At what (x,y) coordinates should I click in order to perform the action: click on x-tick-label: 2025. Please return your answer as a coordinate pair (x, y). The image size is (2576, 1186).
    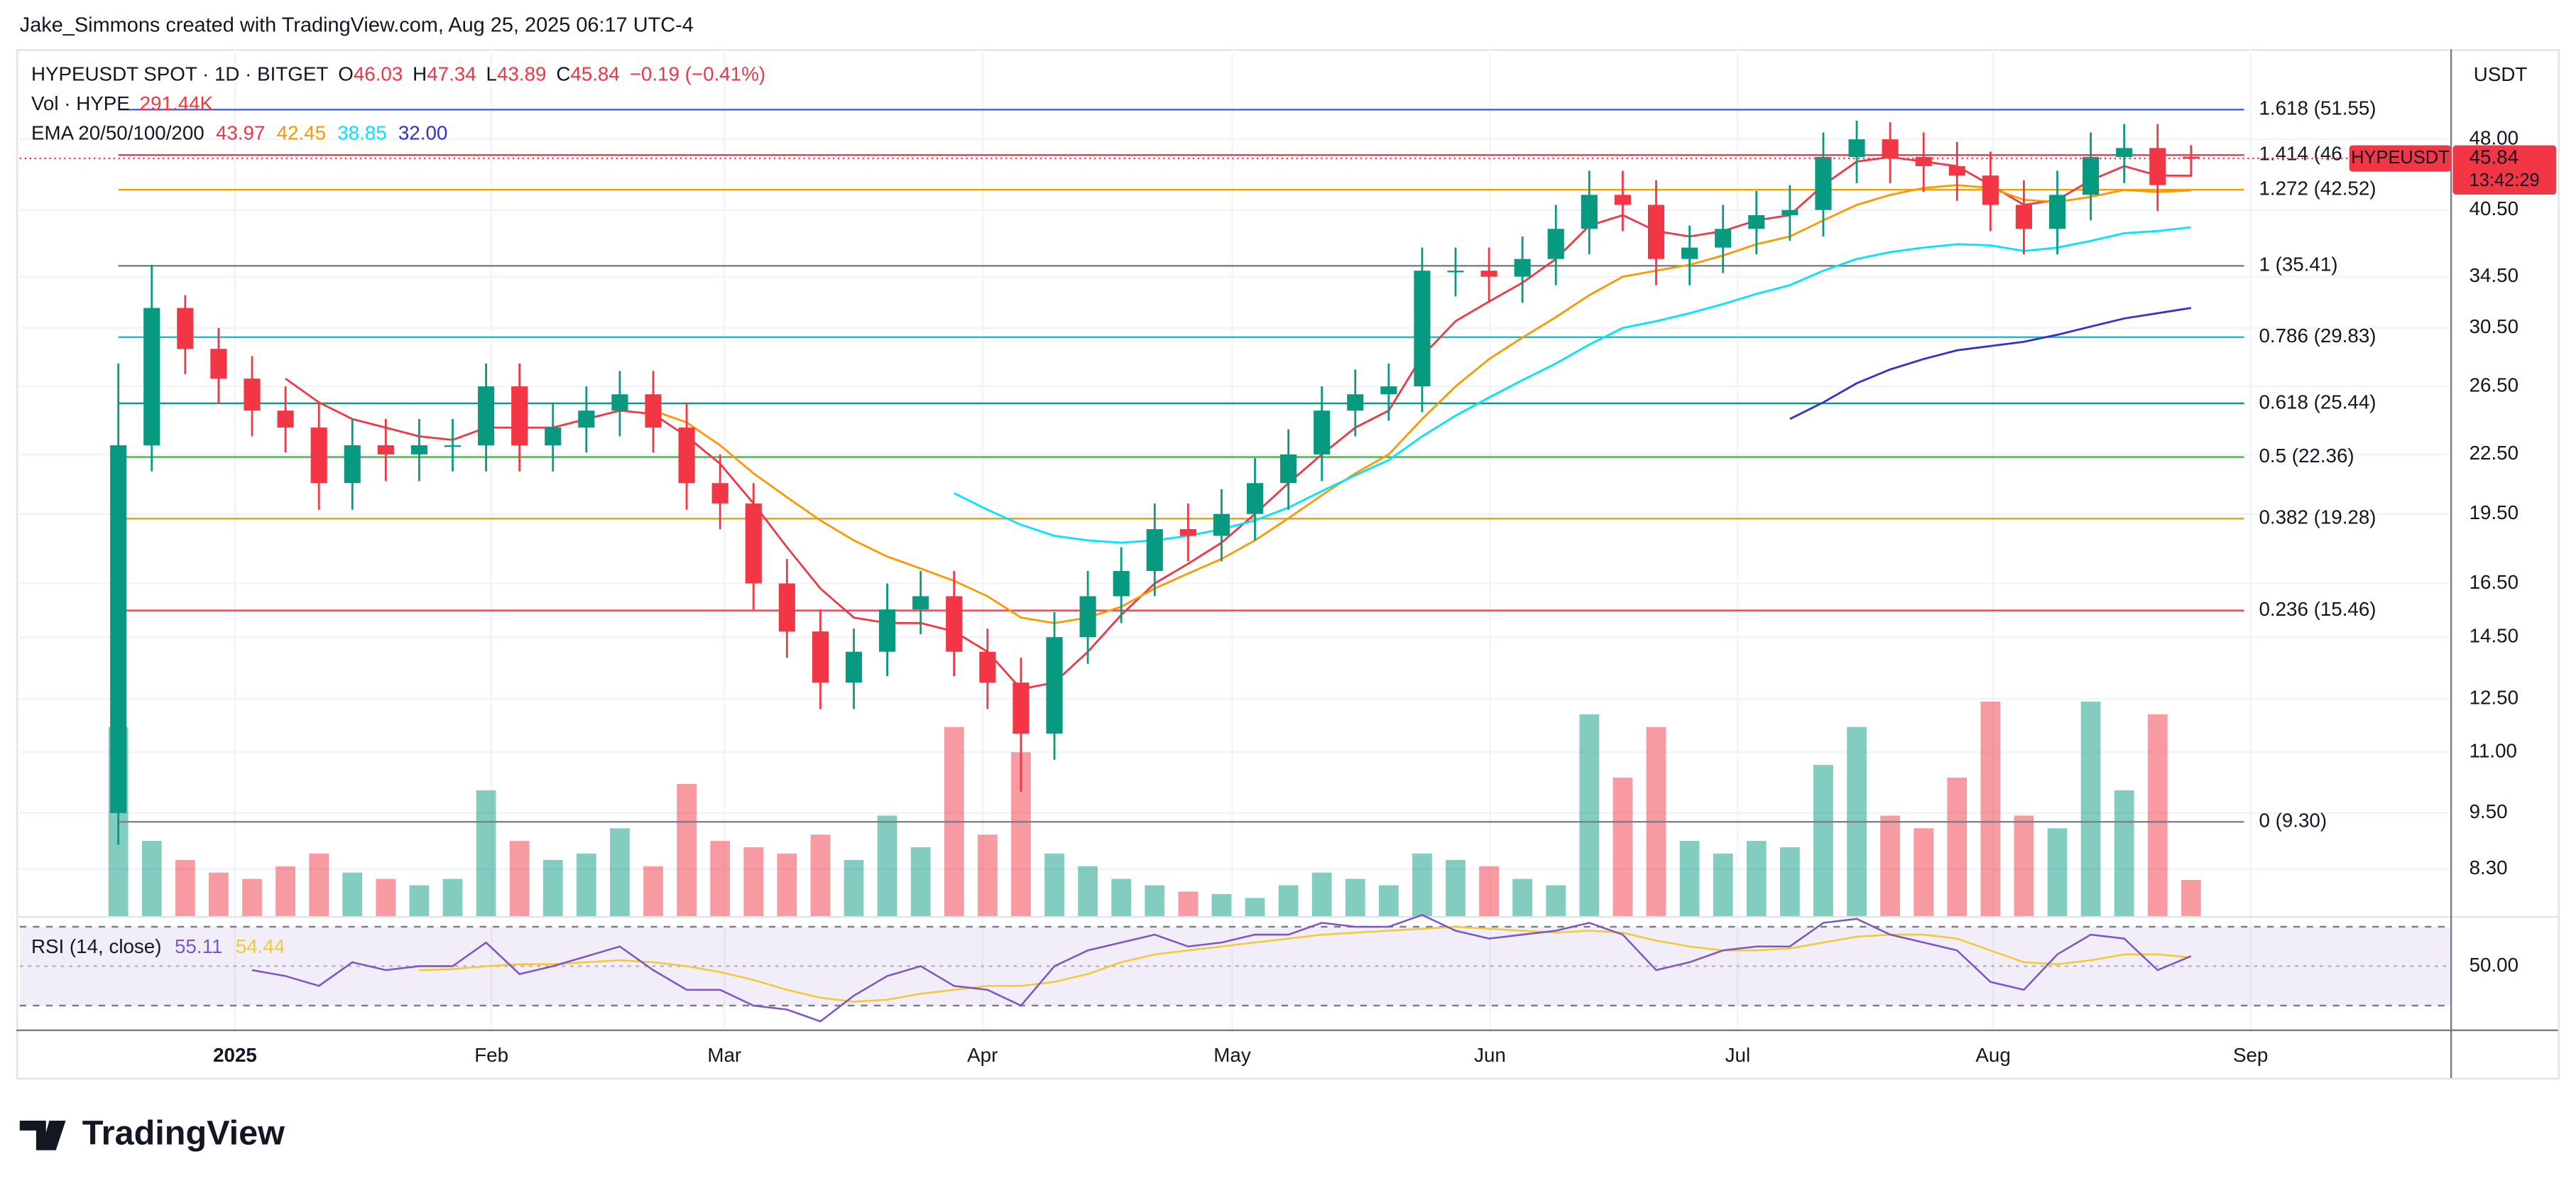
    Looking at the image, I should click on (235, 1055).